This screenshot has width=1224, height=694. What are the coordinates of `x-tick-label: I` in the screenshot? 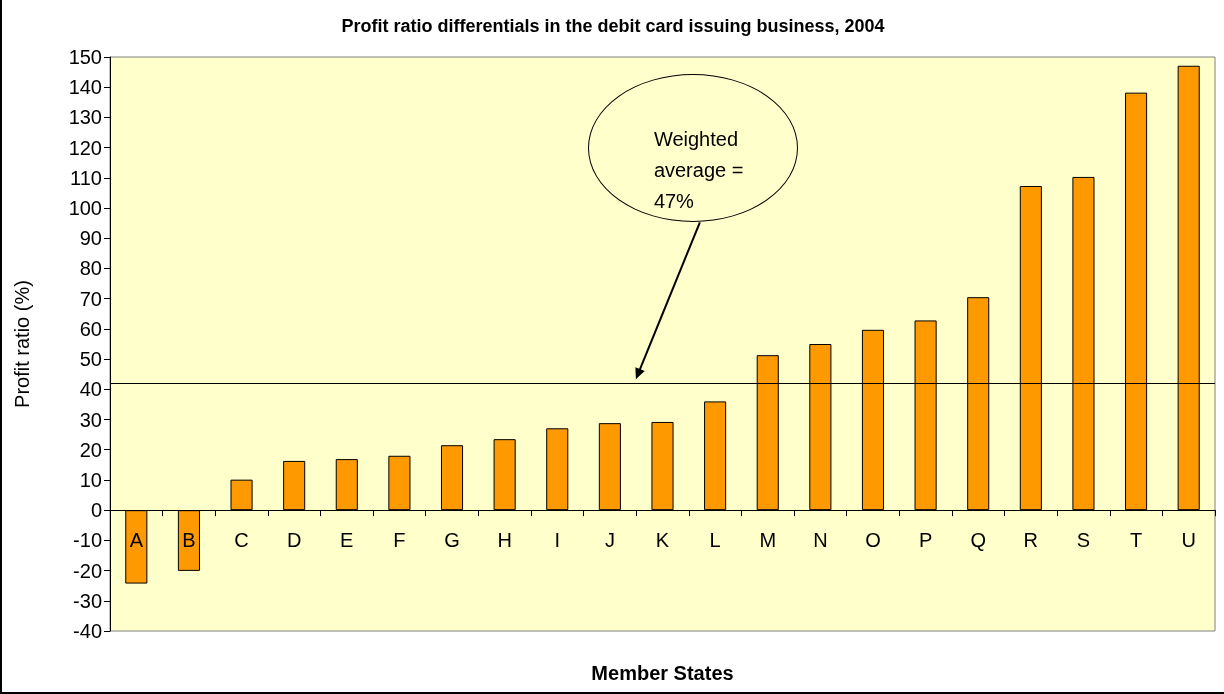 It's located at (557, 540).